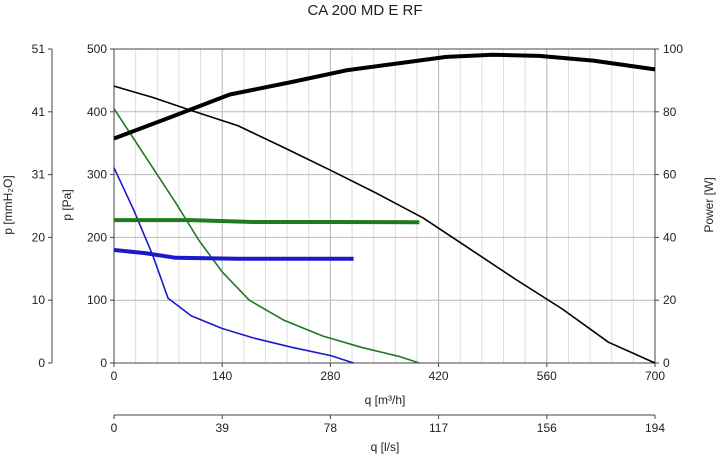 Image resolution: width=720 pixels, height=456 pixels. I want to click on y2-tick-label: 10, so click(39, 300).